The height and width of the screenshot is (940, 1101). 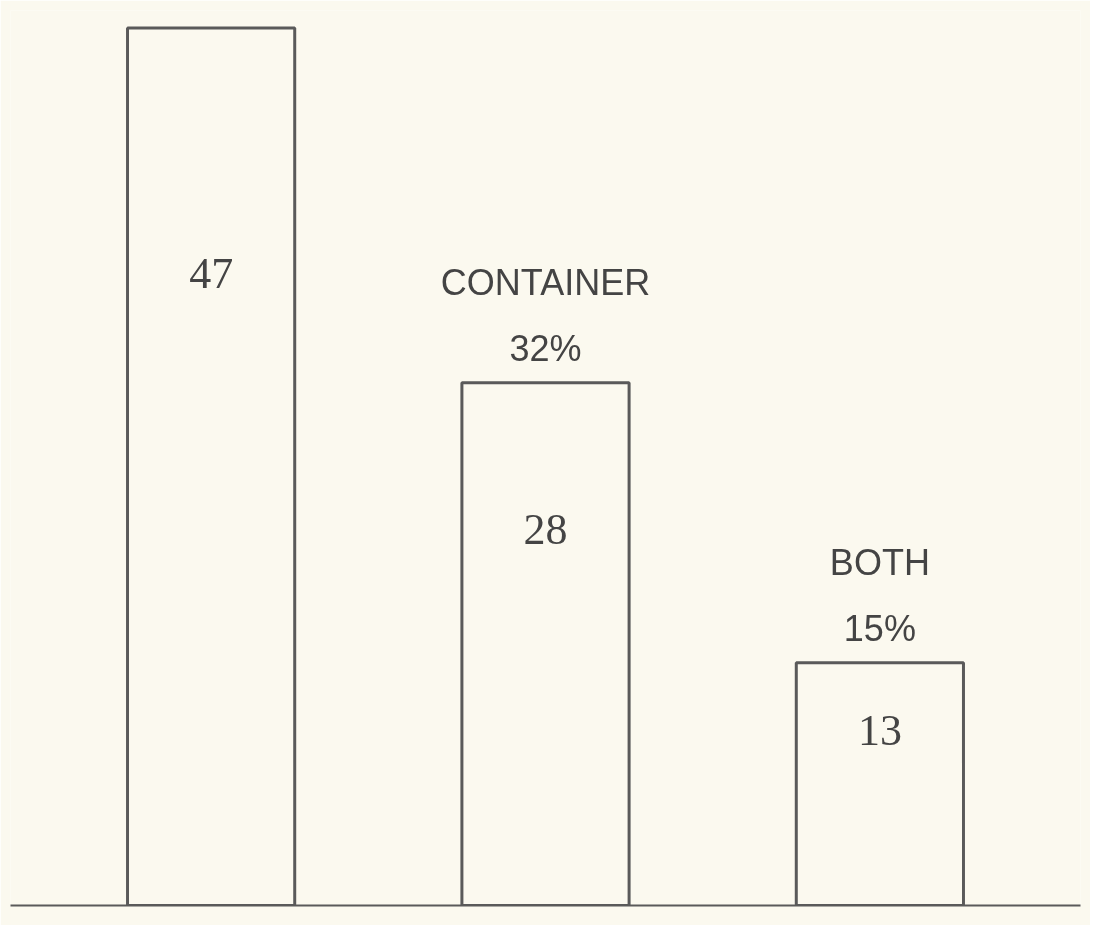 I want to click on annotation: 32%, so click(x=545, y=348).